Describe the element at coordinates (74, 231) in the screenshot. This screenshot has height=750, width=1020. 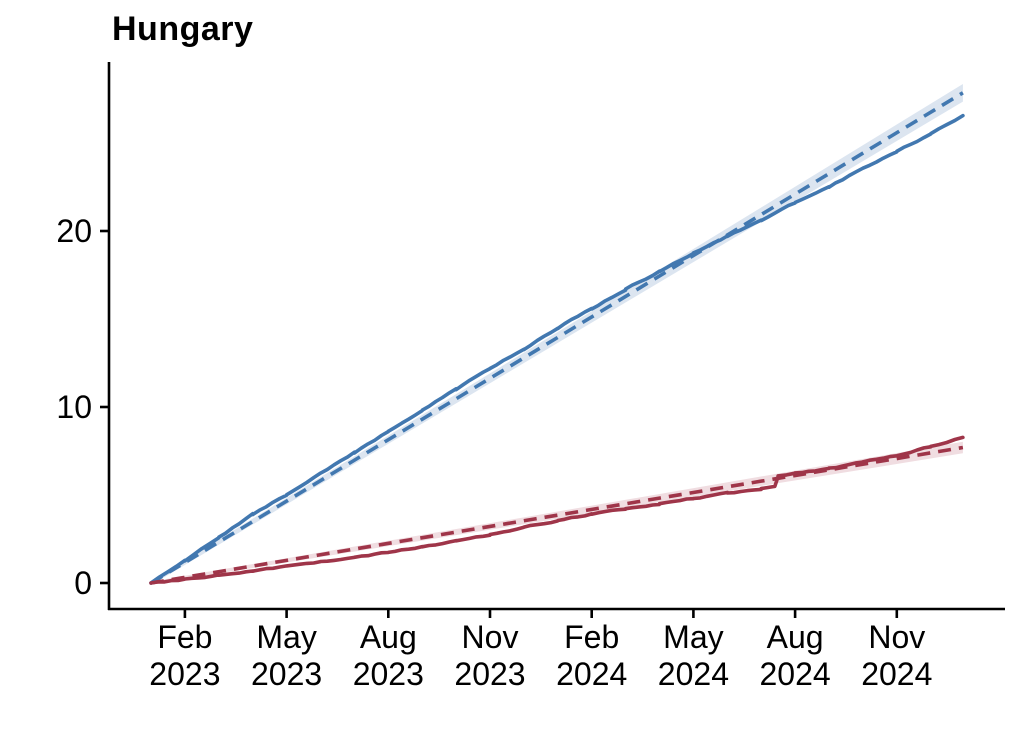
I see `y-tick-label: 20` at that location.